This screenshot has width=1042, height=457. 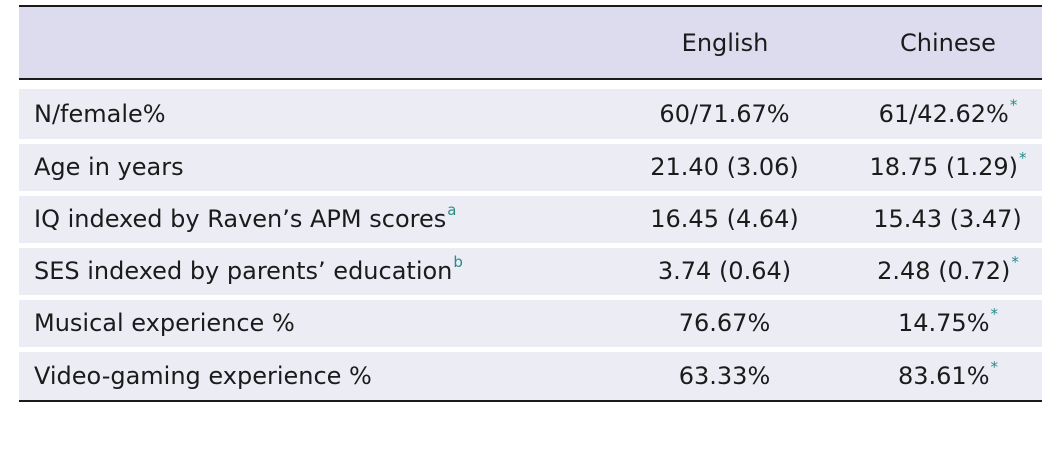 I want to click on chinese-value-text: 83.61%, so click(x=943, y=375).